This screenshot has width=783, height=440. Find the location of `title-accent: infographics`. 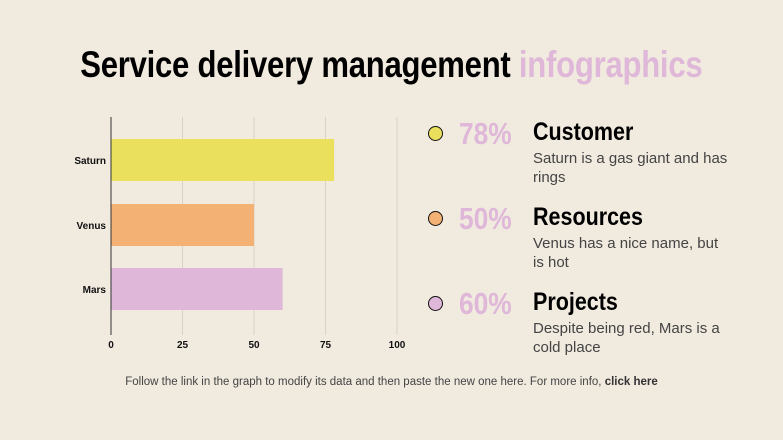

title-accent: infographics is located at coordinates (611, 64).